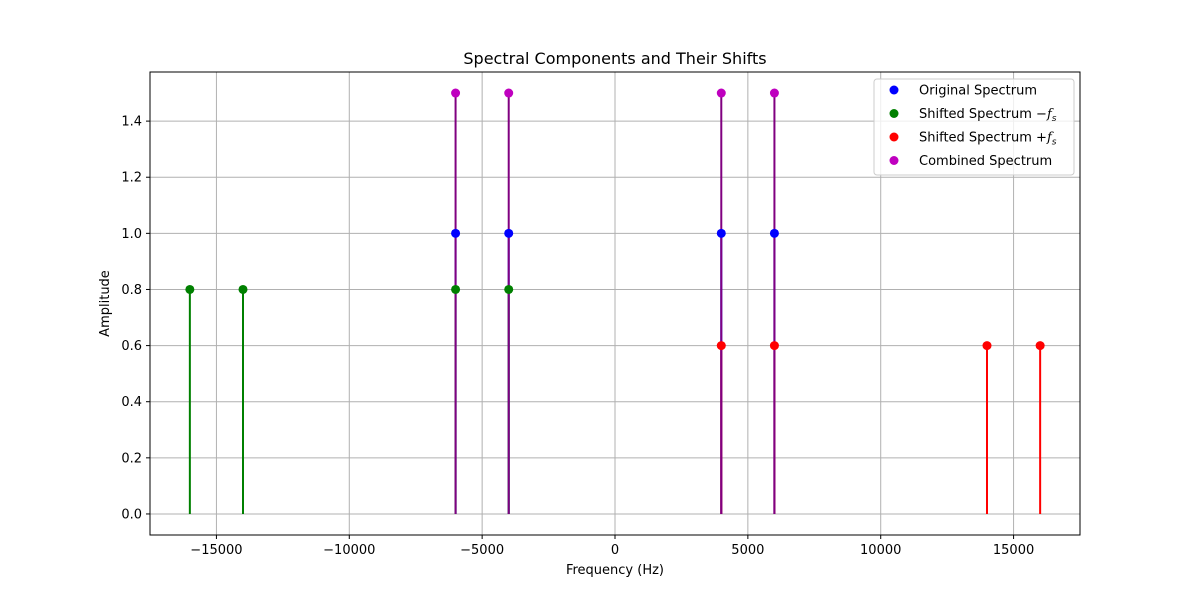 The width and height of the screenshot is (1200, 600). Describe the element at coordinates (131, 234) in the screenshot. I see `y-tick-label: 1.0` at that location.